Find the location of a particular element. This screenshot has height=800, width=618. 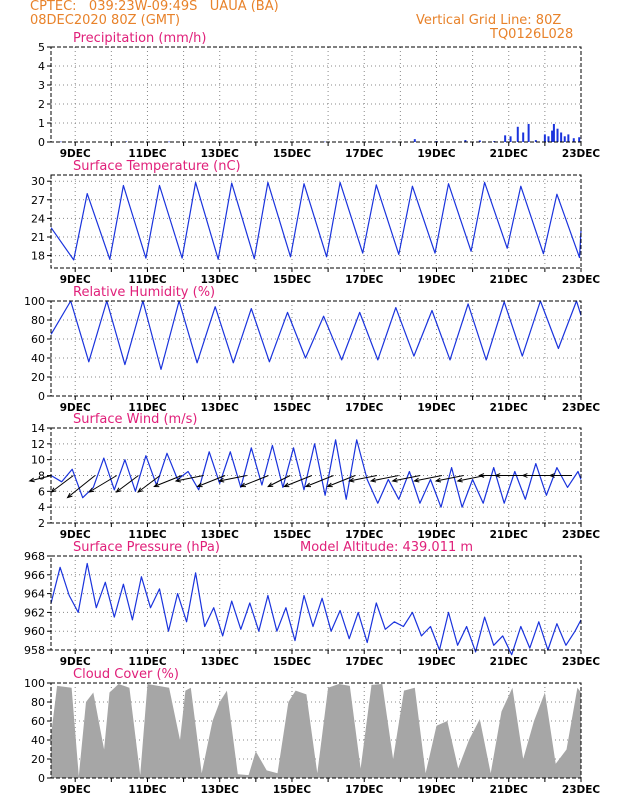

cloud-ytick-label: 20 is located at coordinates (38, 759).